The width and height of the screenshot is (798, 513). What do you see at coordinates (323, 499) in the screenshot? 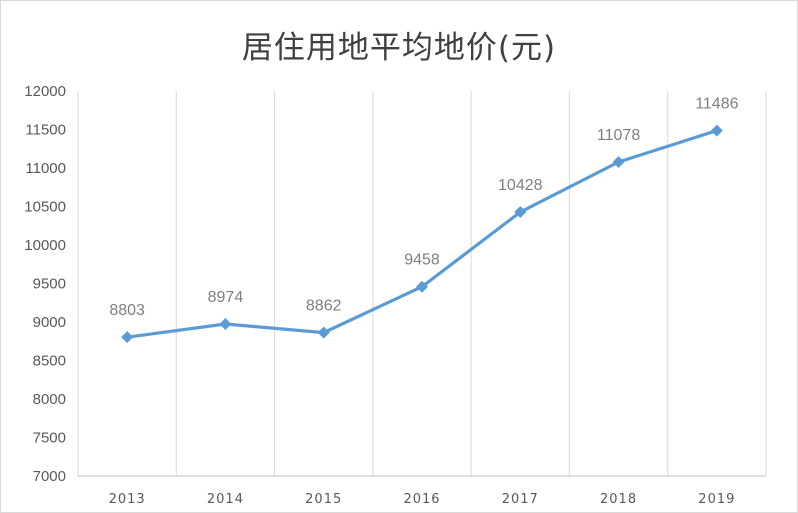
I see `x-tick-label: 2015` at bounding box center [323, 499].